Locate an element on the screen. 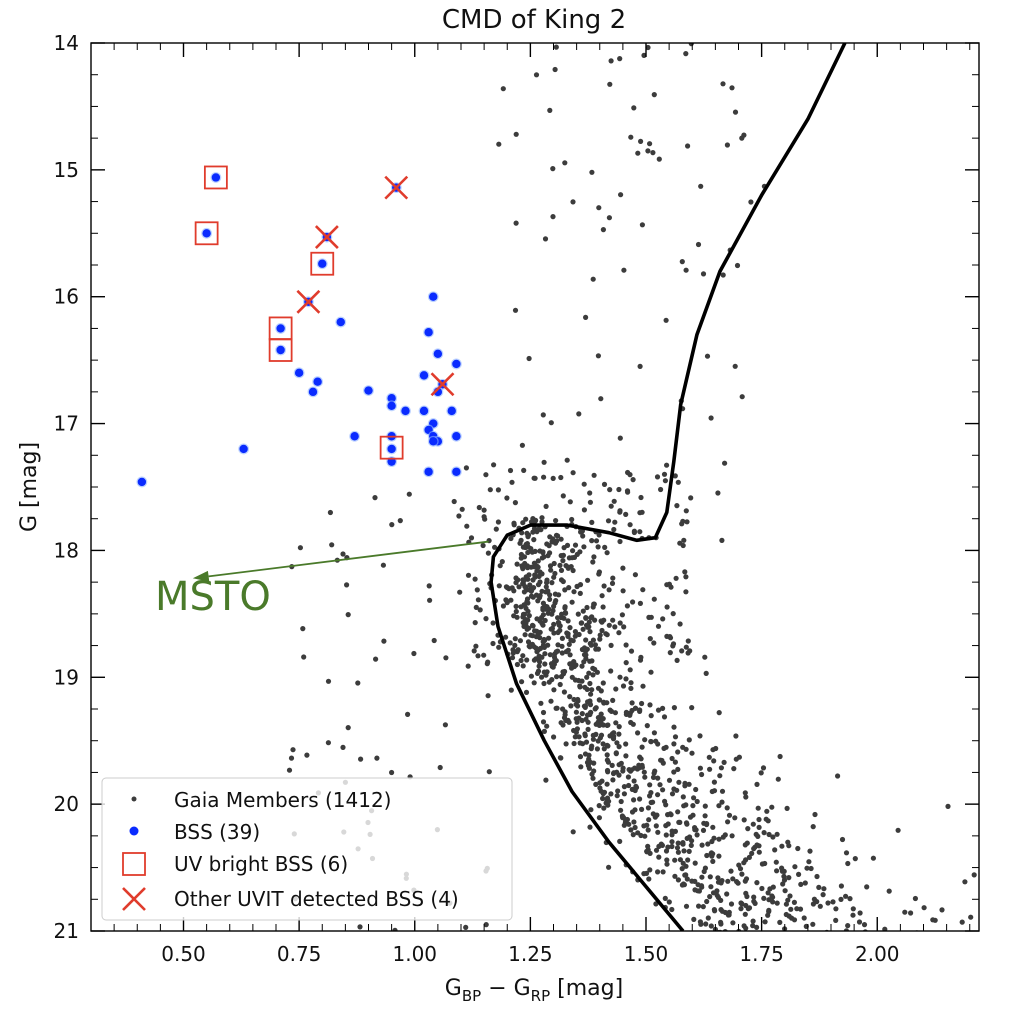 This screenshot has width=1024, height=1010. uv-bright-marker is located at coordinates (322, 263).